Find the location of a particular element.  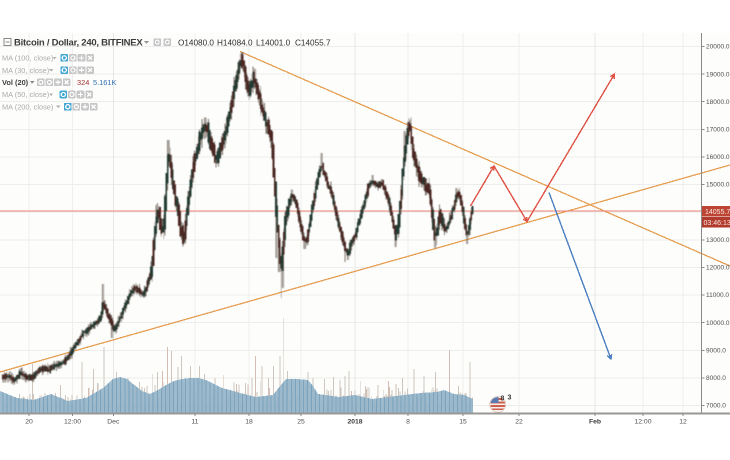

svg-text: 16000.0 is located at coordinates (718, 157).